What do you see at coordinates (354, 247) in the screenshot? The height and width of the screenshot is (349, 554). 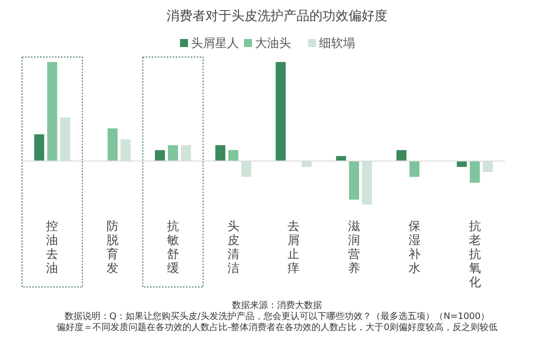 I see `x-tick-label: 滋润营养` at bounding box center [354, 247].